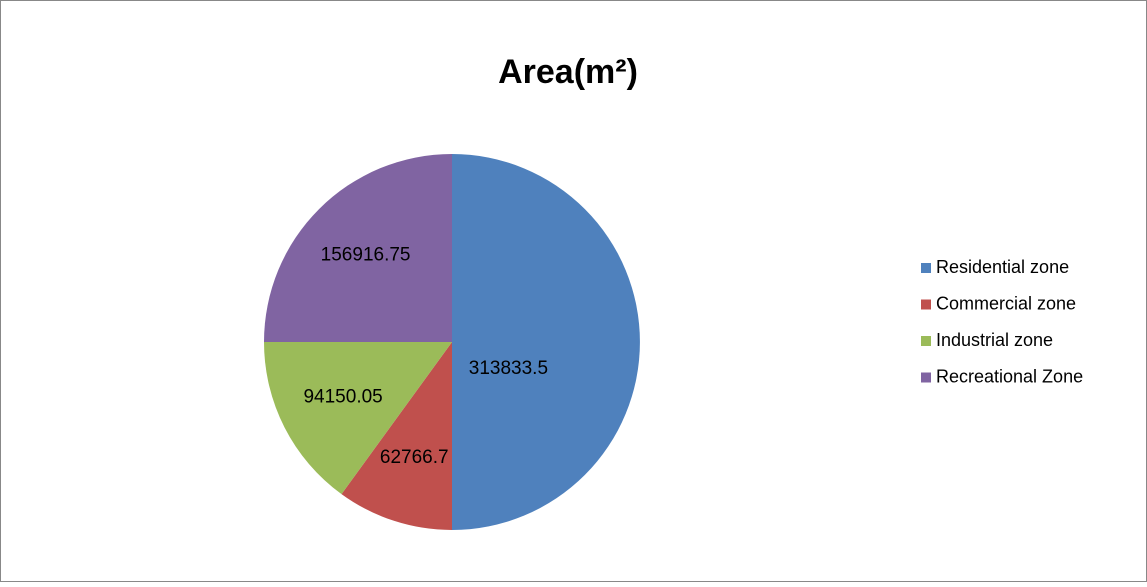 Image resolution: width=1147 pixels, height=587 pixels. I want to click on legend-label: Industrial zone, so click(994, 340).